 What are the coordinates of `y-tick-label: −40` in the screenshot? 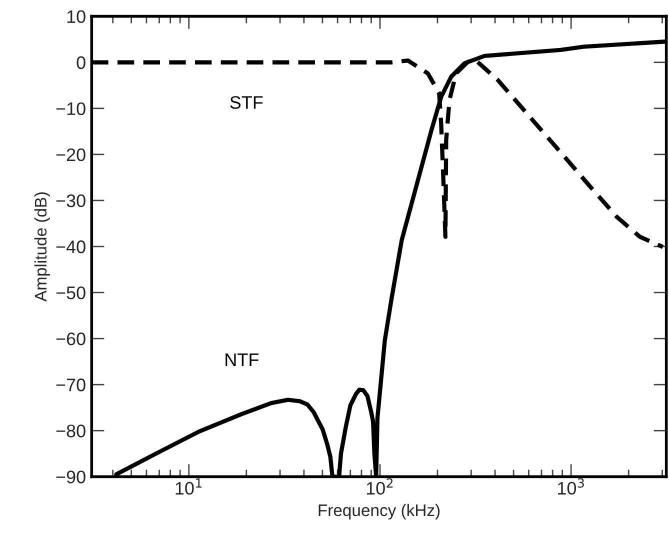 It's located at (71, 247).